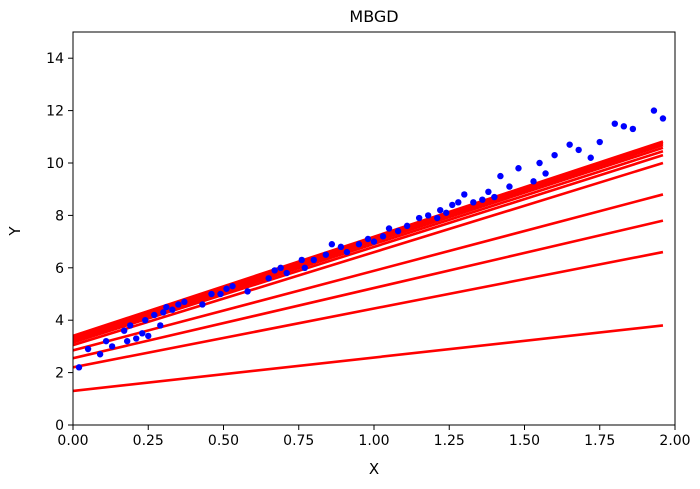  Describe the element at coordinates (59, 216) in the screenshot. I see `y-tick-label: 8` at that location.